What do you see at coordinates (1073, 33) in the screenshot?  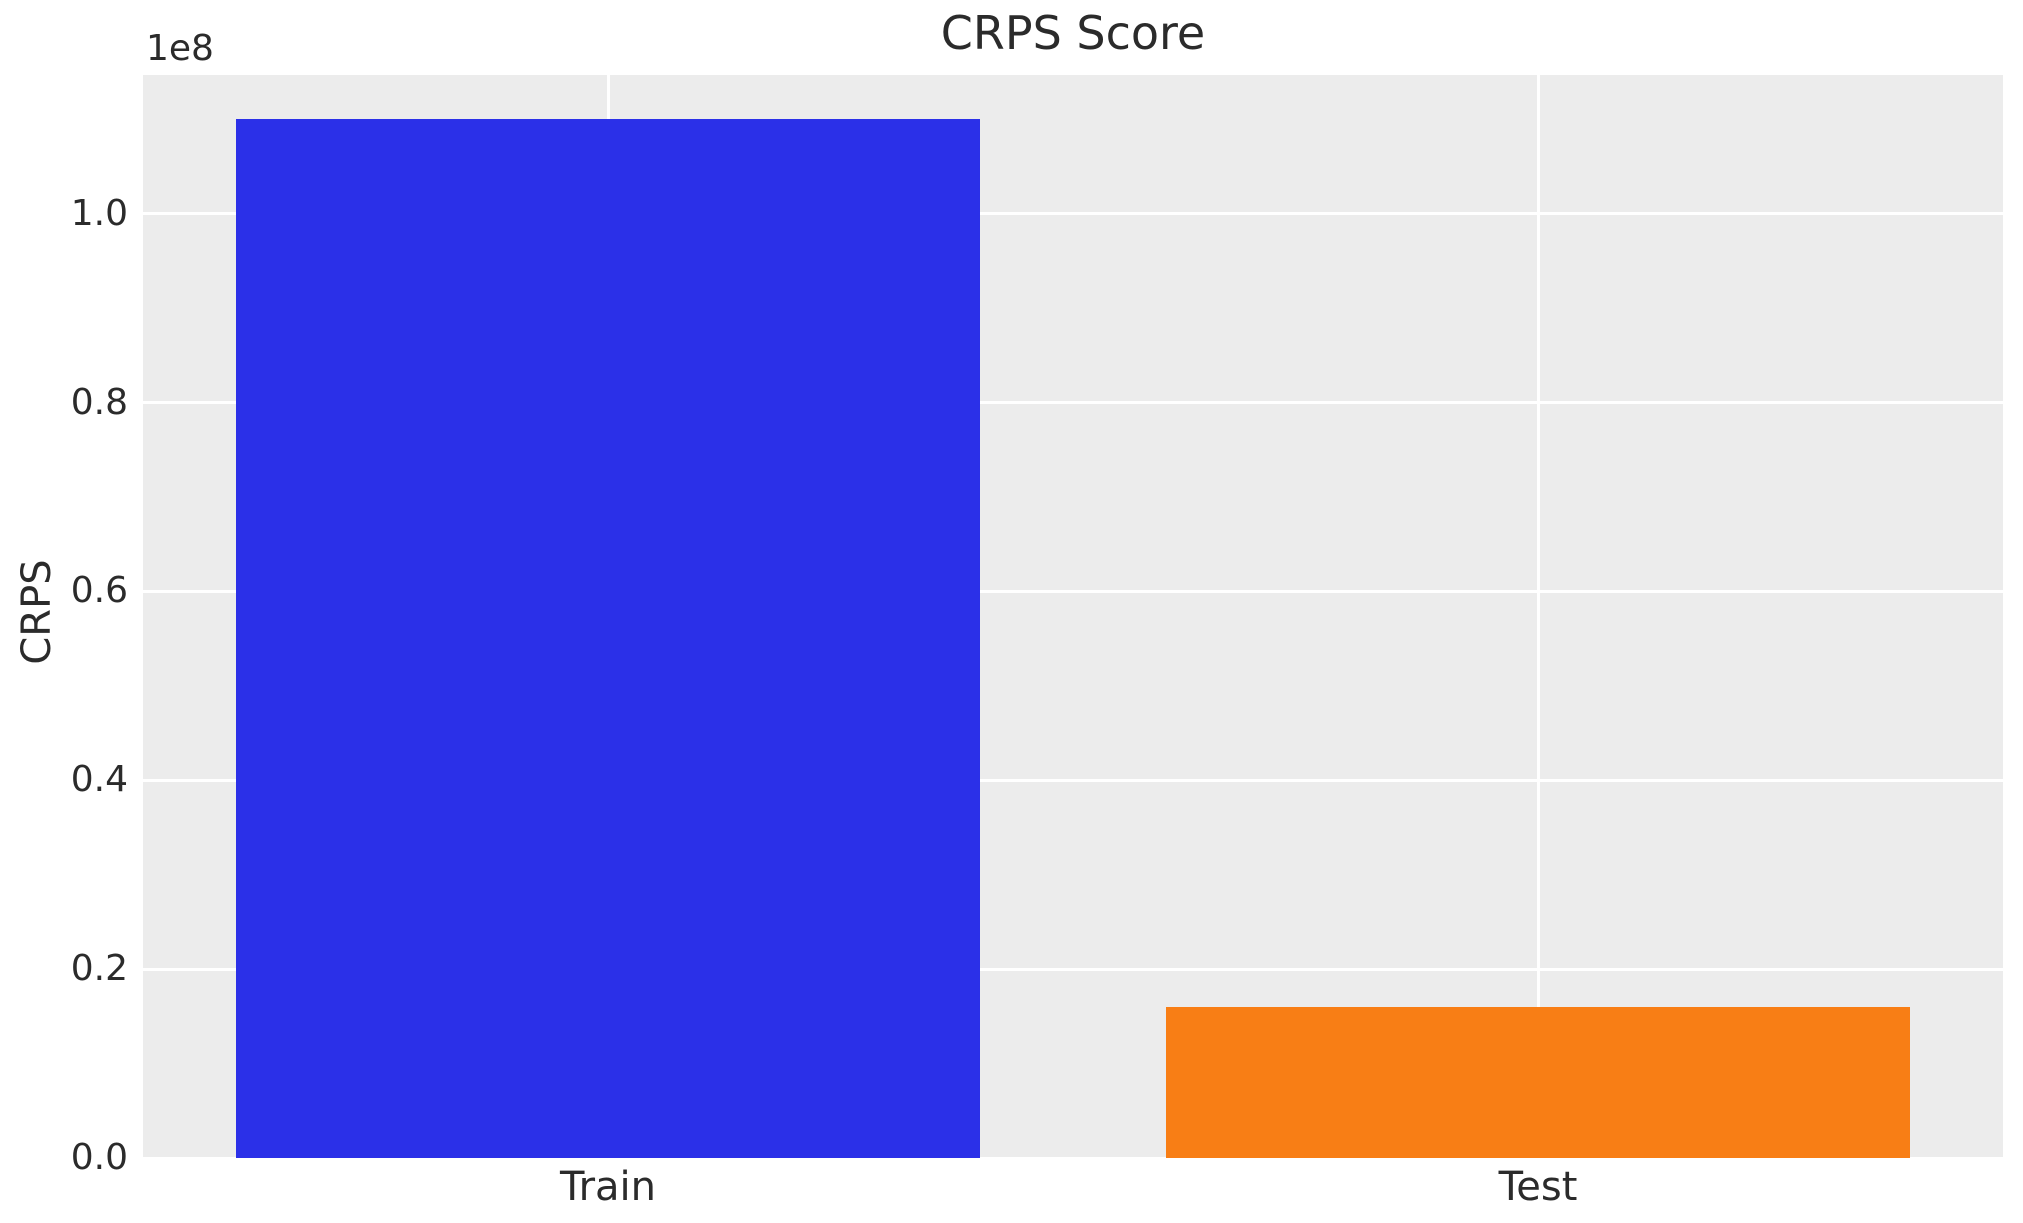 I see `chart-title: CRPS Score` at bounding box center [1073, 33].